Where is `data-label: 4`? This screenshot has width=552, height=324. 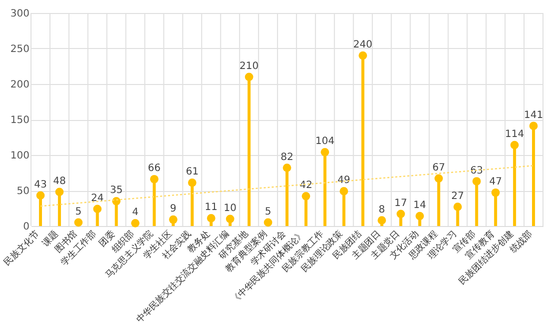 data-label: 4 is located at coordinates (135, 212).